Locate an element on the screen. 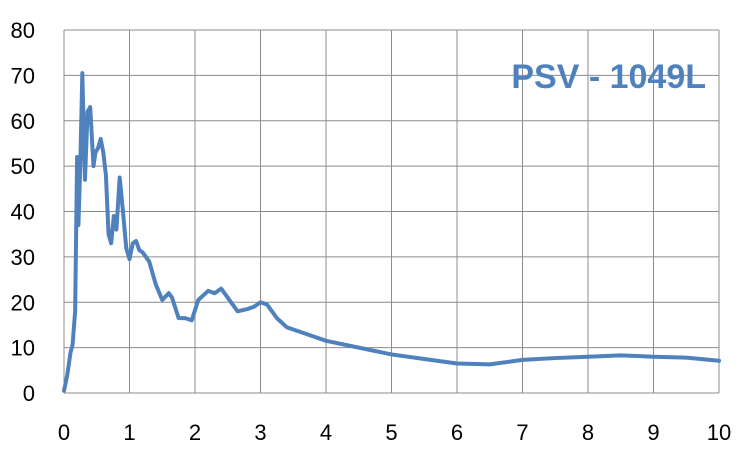  x-axis-ticks: 0 1 2 3 4 5 6 7 8 9 10 is located at coordinates (394, 432).